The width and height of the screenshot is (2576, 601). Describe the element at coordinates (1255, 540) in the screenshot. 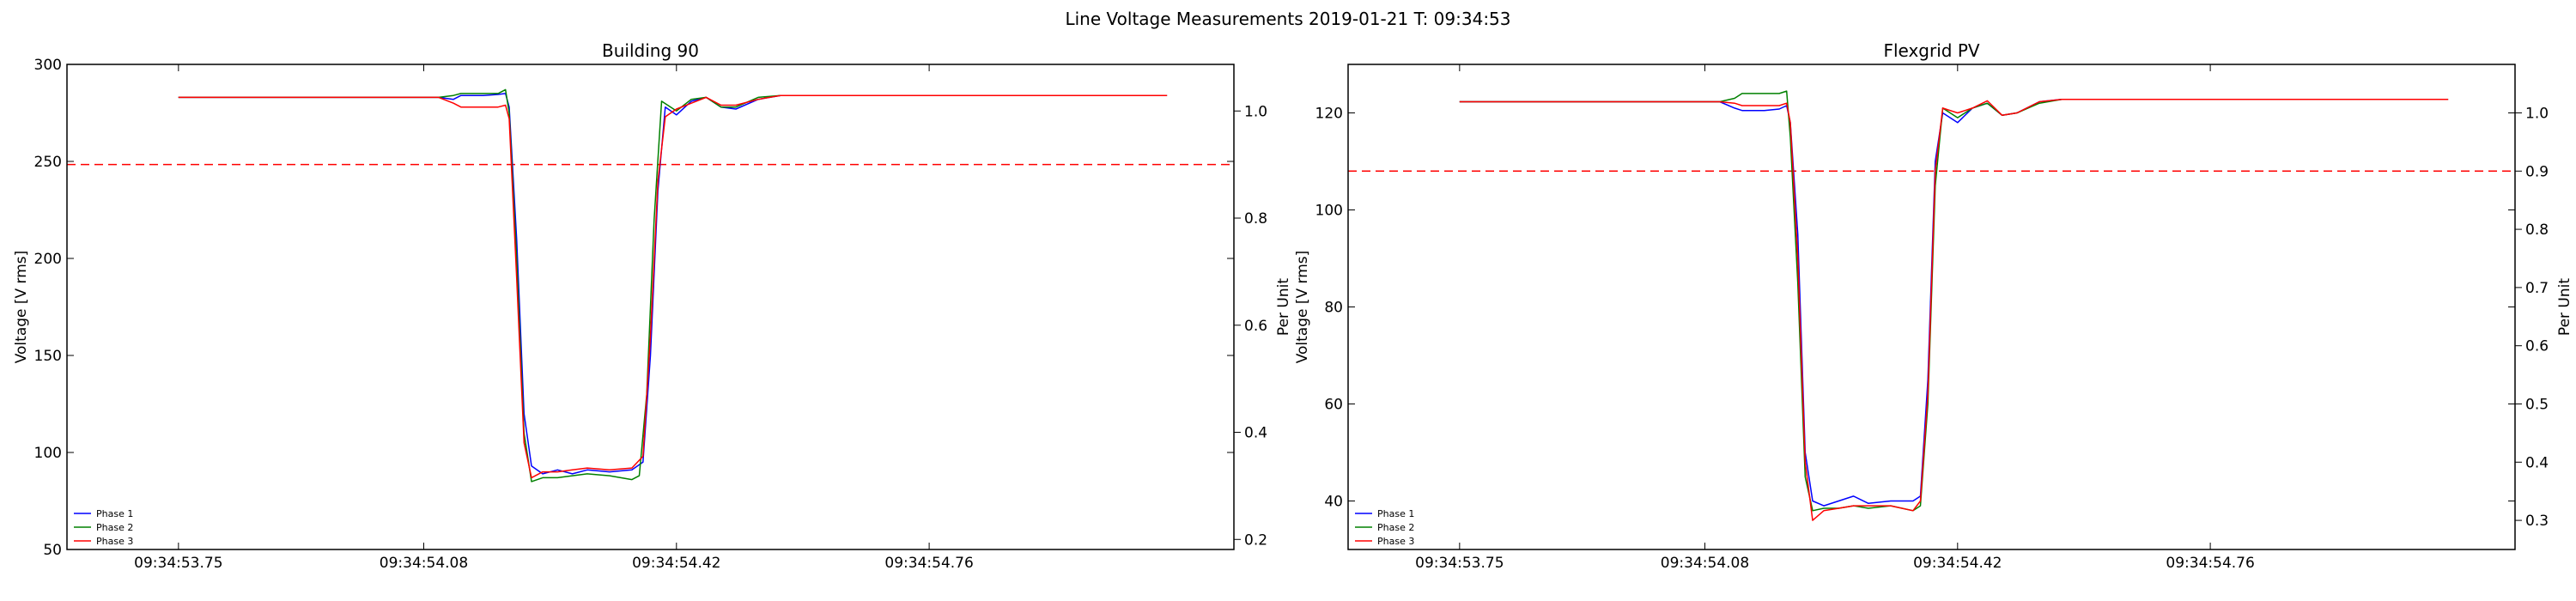

I see `y2-tick-label: 0.2` at that location.